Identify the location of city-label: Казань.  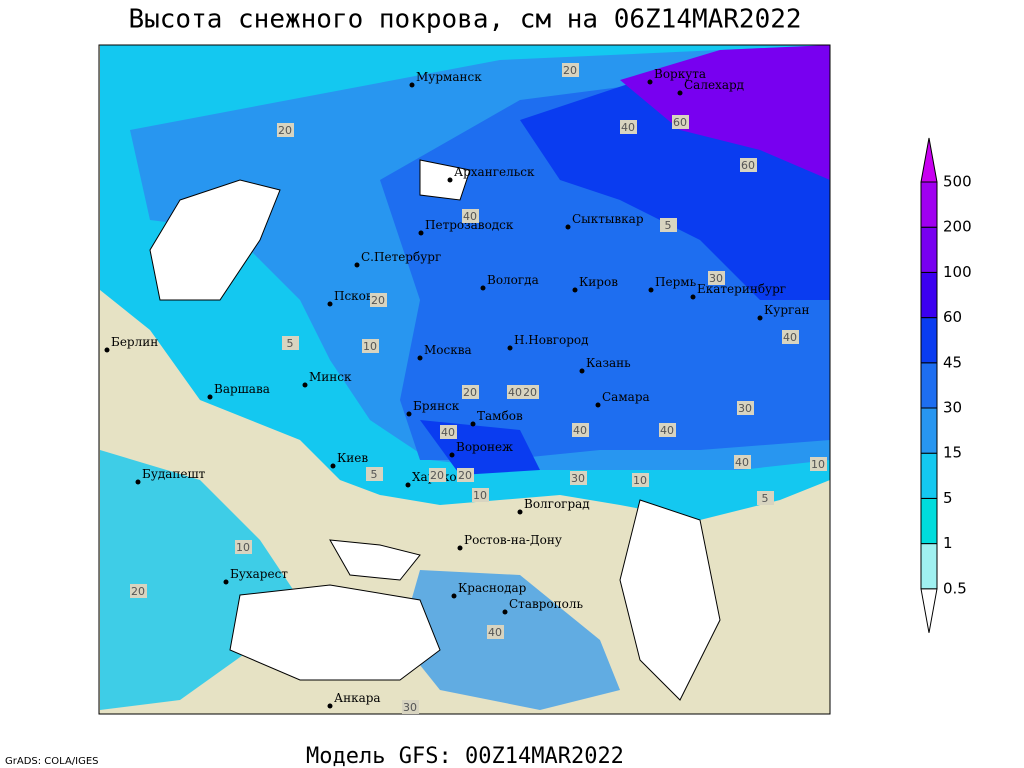
(608, 363).